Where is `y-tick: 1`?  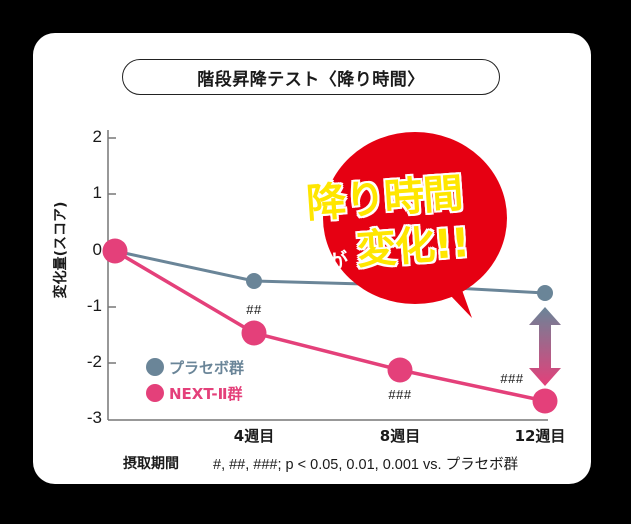
y-tick: 1 is located at coordinates (97, 192).